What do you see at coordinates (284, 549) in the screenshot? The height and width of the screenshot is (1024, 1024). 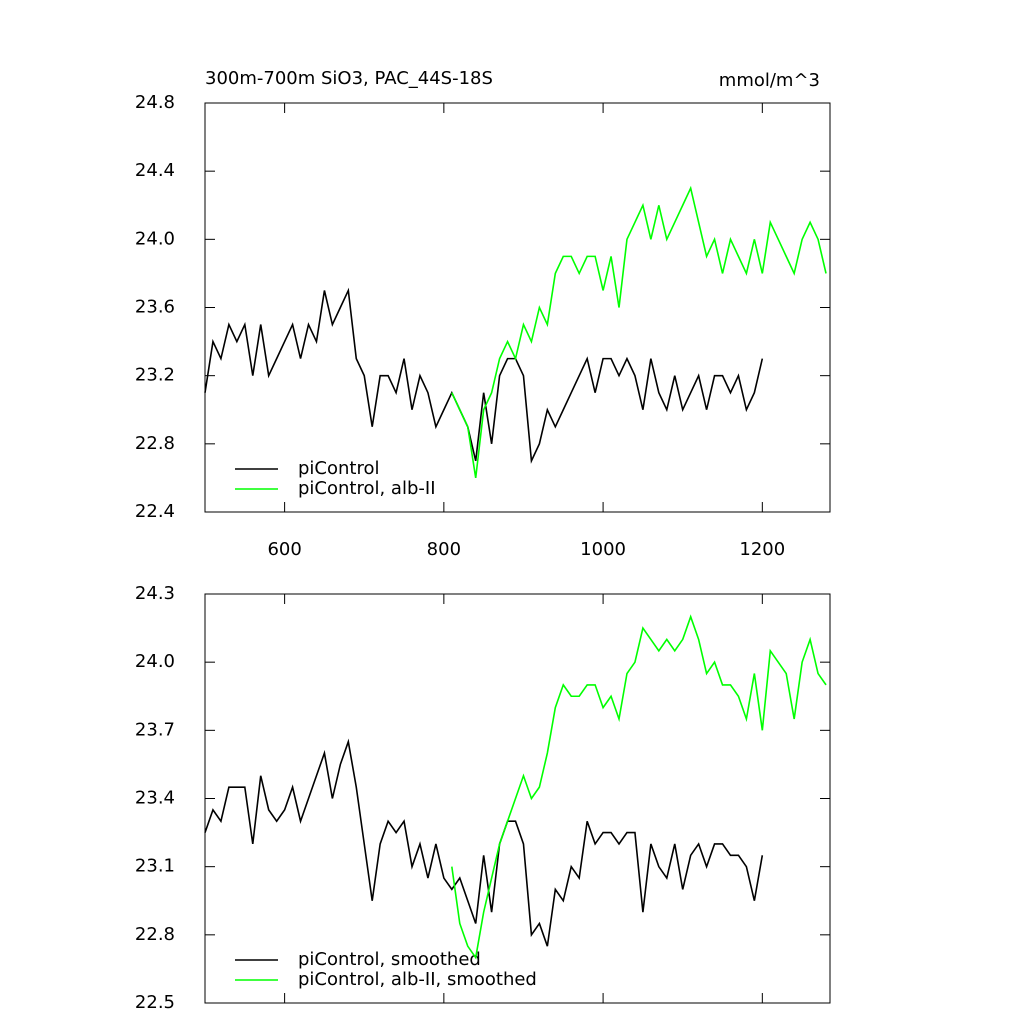 I see `x-tick-label: 600` at bounding box center [284, 549].